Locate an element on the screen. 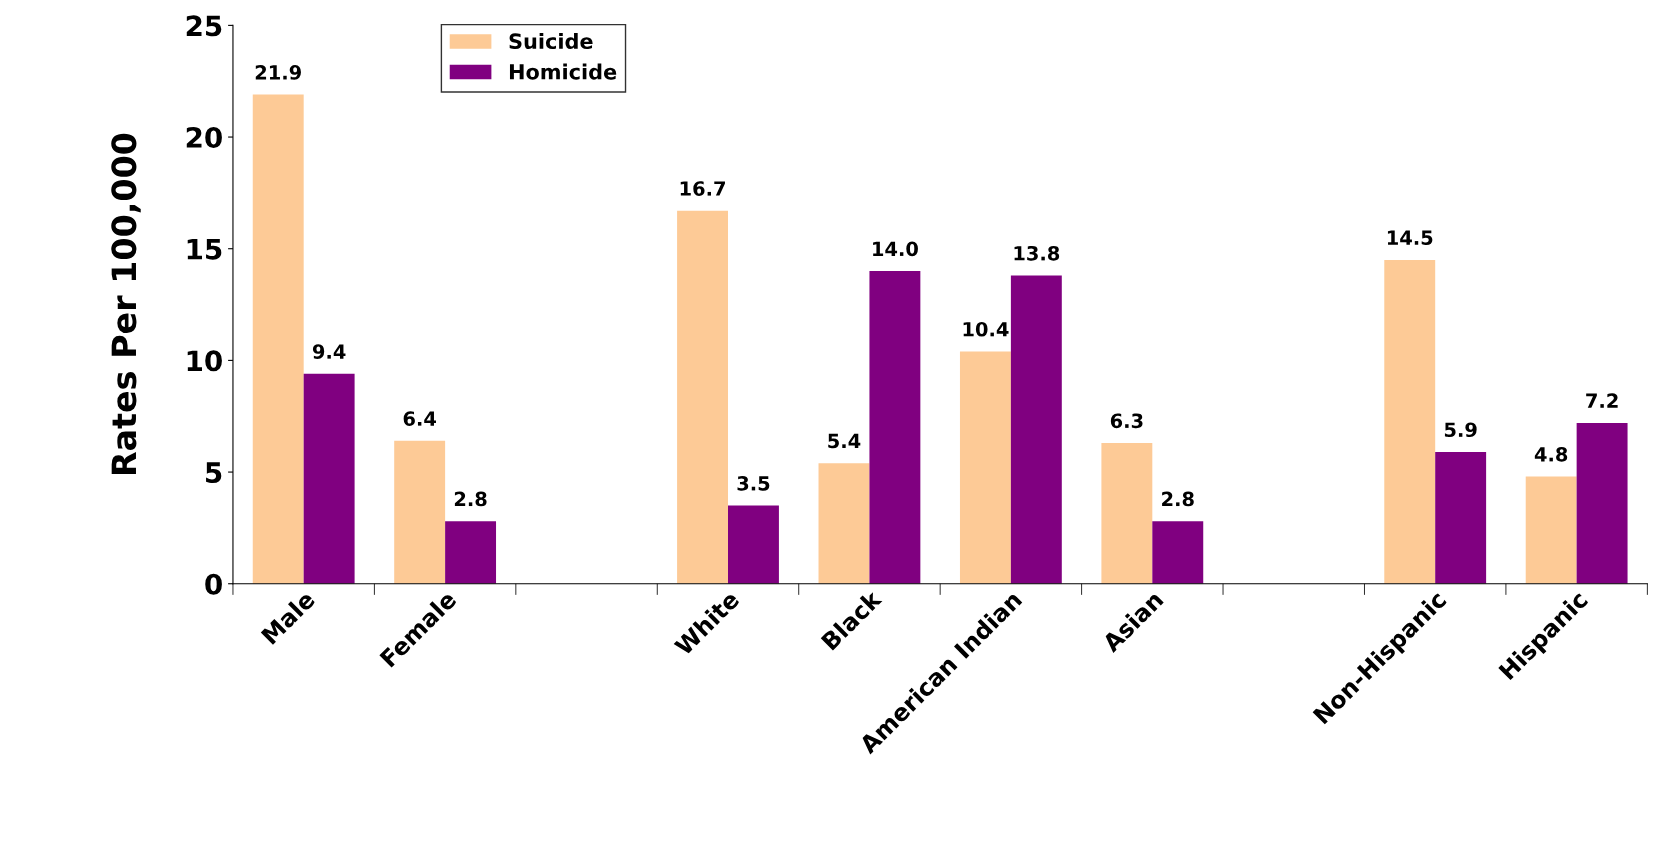  y-tick-label: 5 is located at coordinates (214, 473).